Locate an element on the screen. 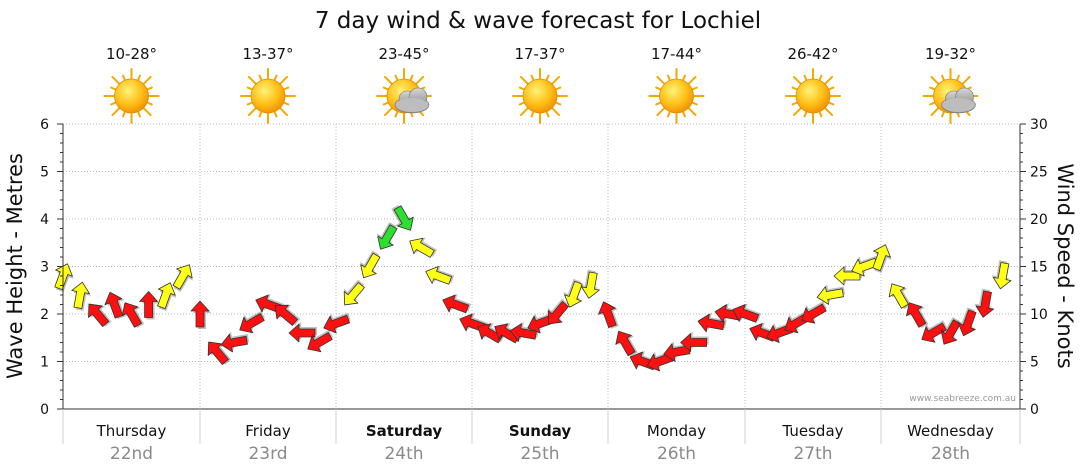 The height and width of the screenshot is (475, 1080). right-tick-label: 20 is located at coordinates (1039, 220).